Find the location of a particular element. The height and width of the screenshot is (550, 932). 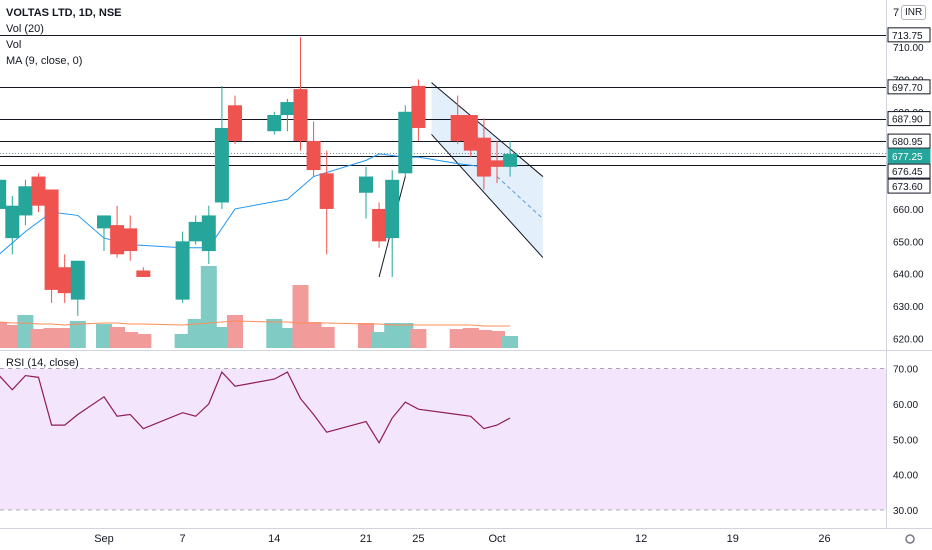

price-tick-label: 620.00 is located at coordinates (908, 340).